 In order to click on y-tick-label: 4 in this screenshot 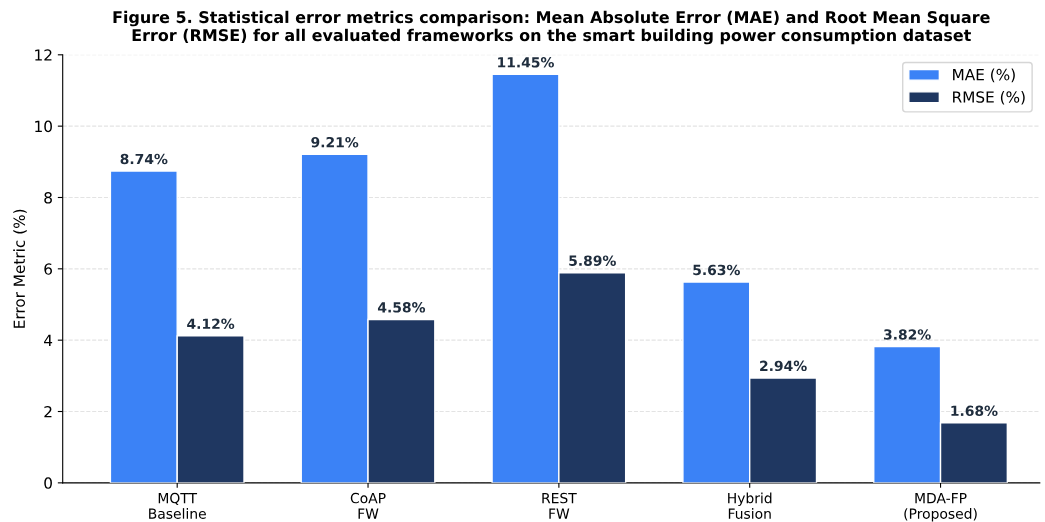, I will do `click(48, 340)`.